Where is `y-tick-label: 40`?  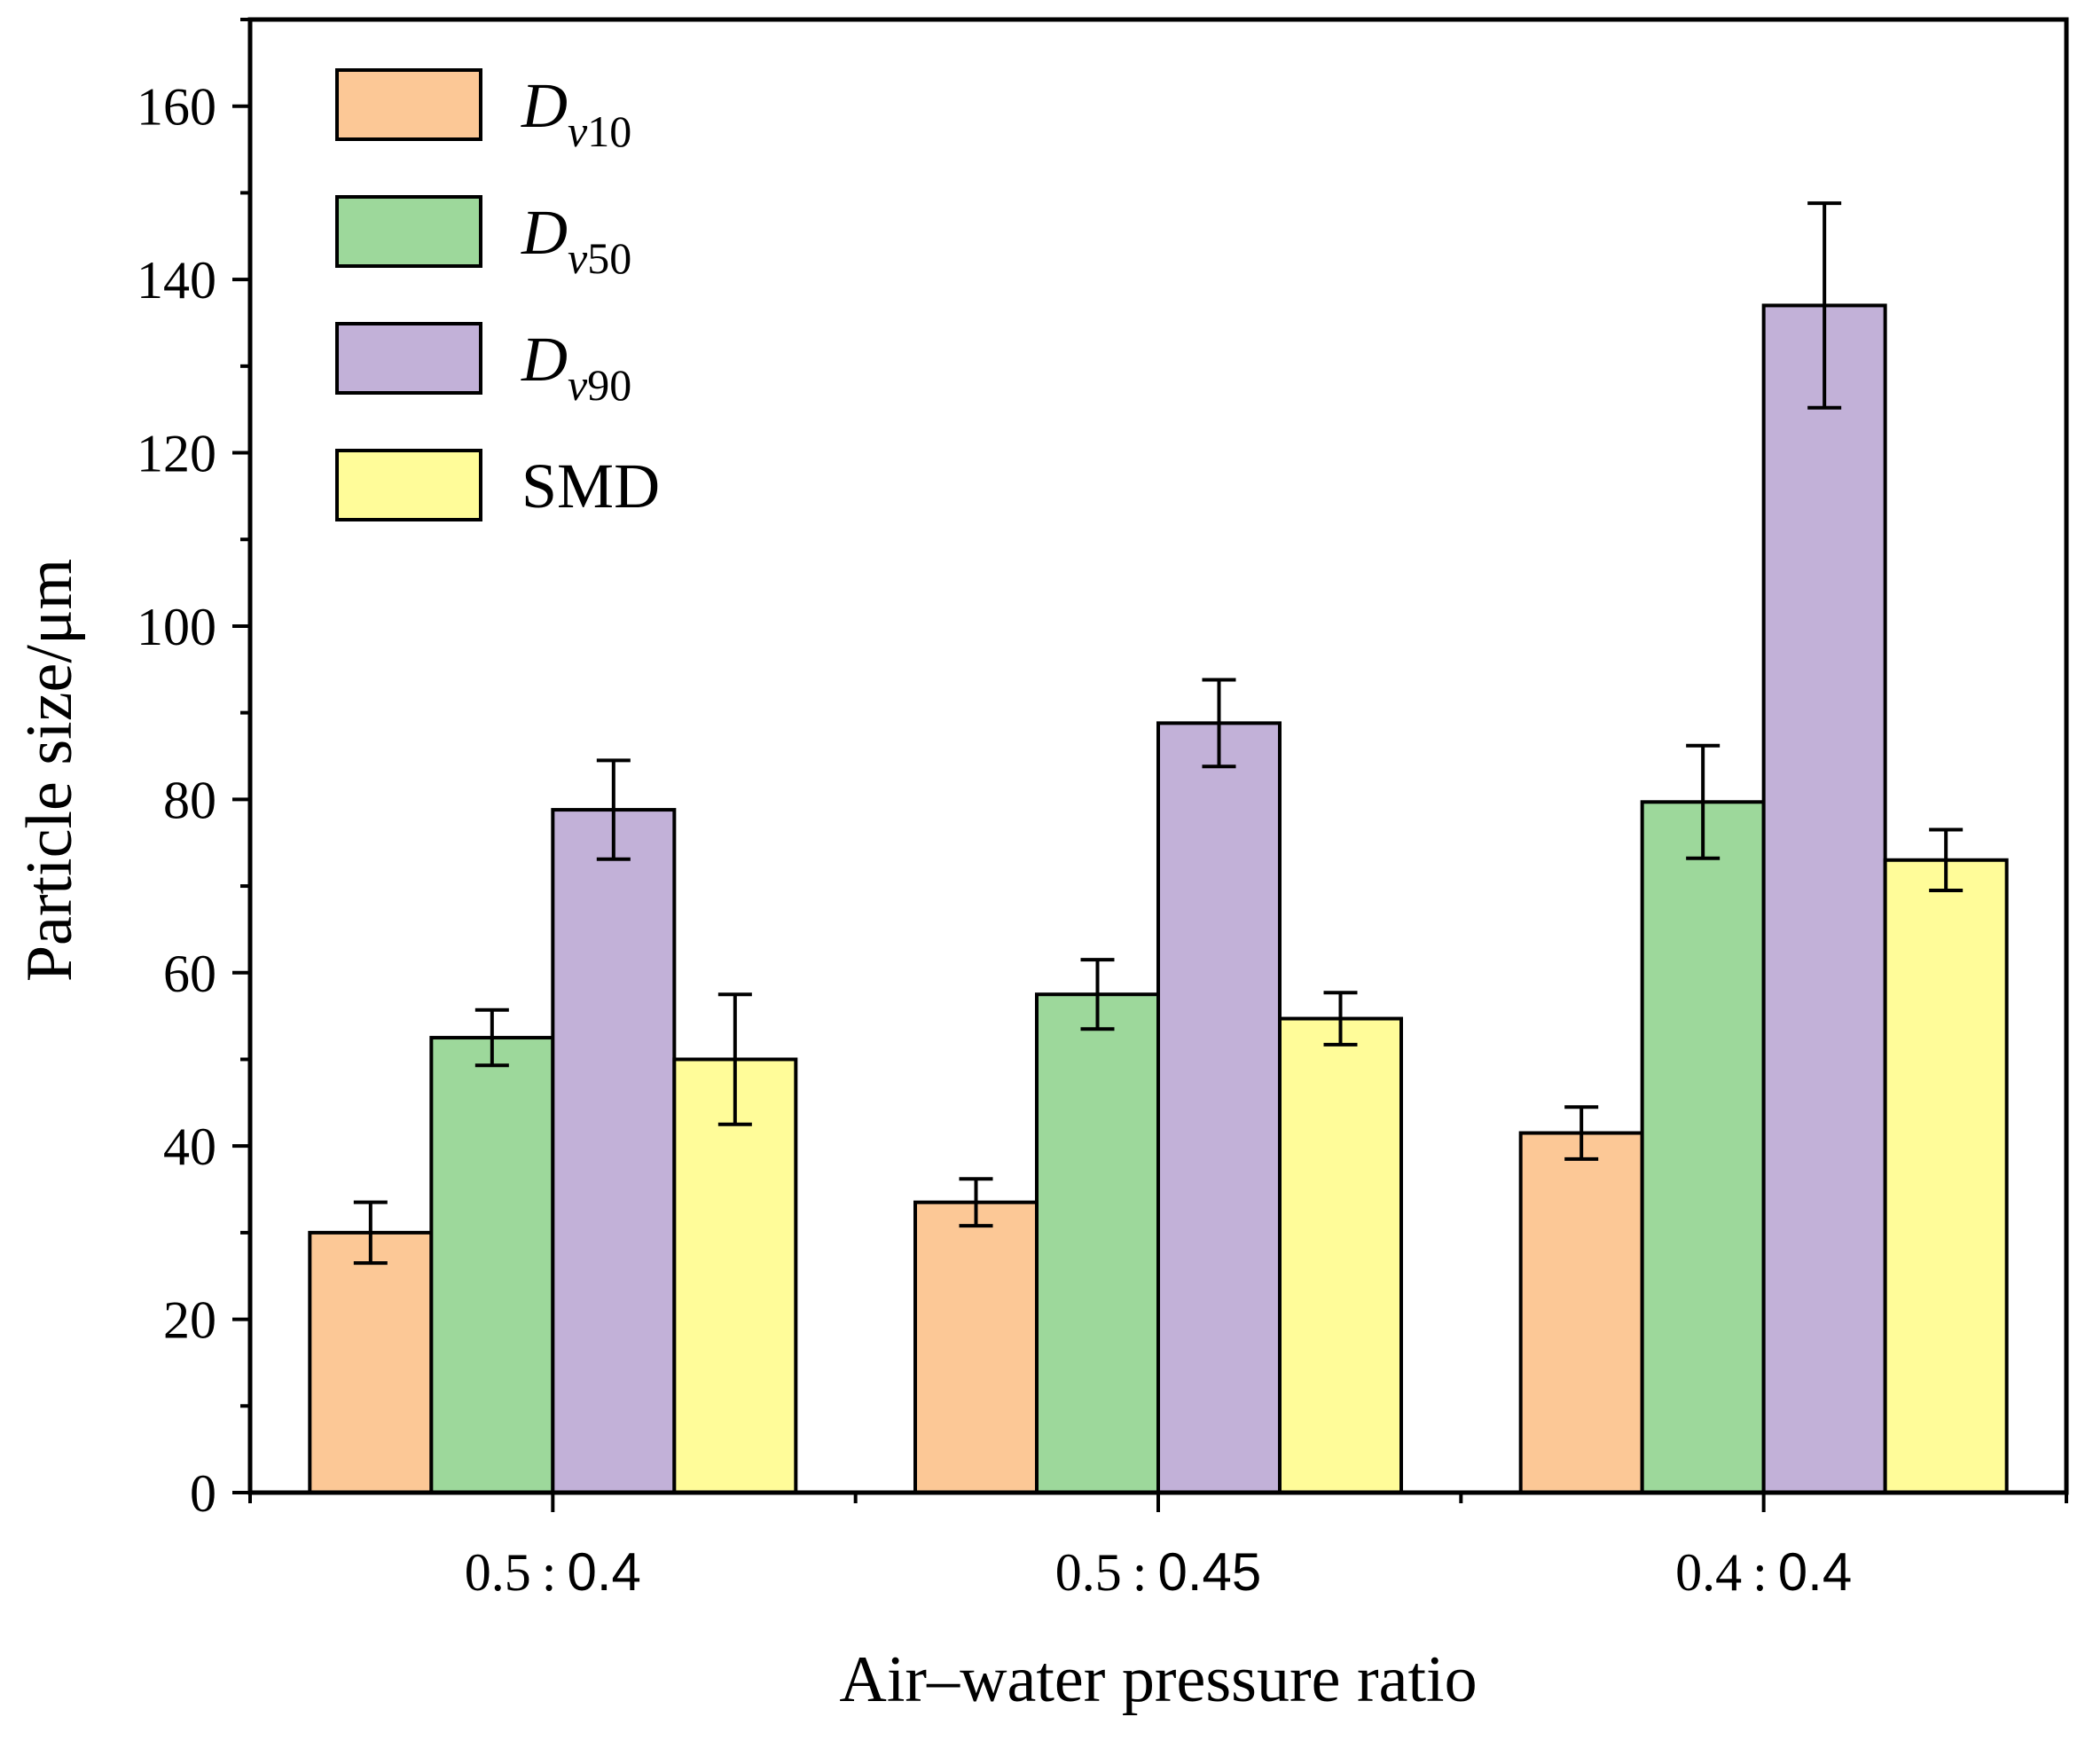
y-tick-label: 40 is located at coordinates (190, 1146).